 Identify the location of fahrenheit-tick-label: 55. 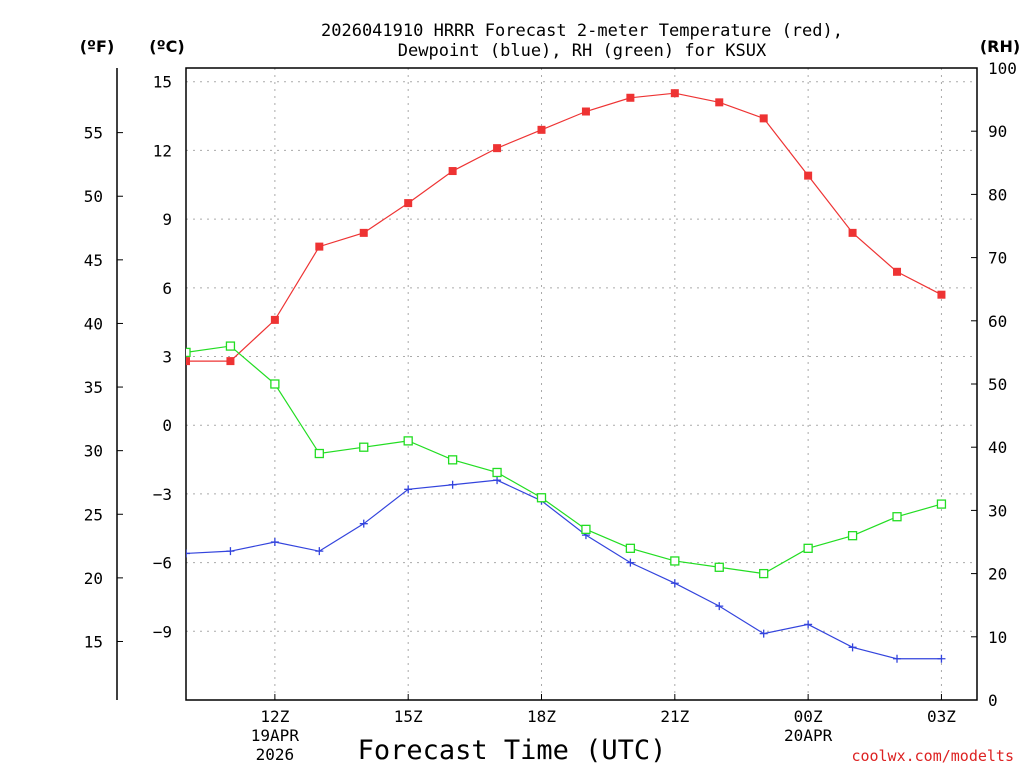
(93, 133).